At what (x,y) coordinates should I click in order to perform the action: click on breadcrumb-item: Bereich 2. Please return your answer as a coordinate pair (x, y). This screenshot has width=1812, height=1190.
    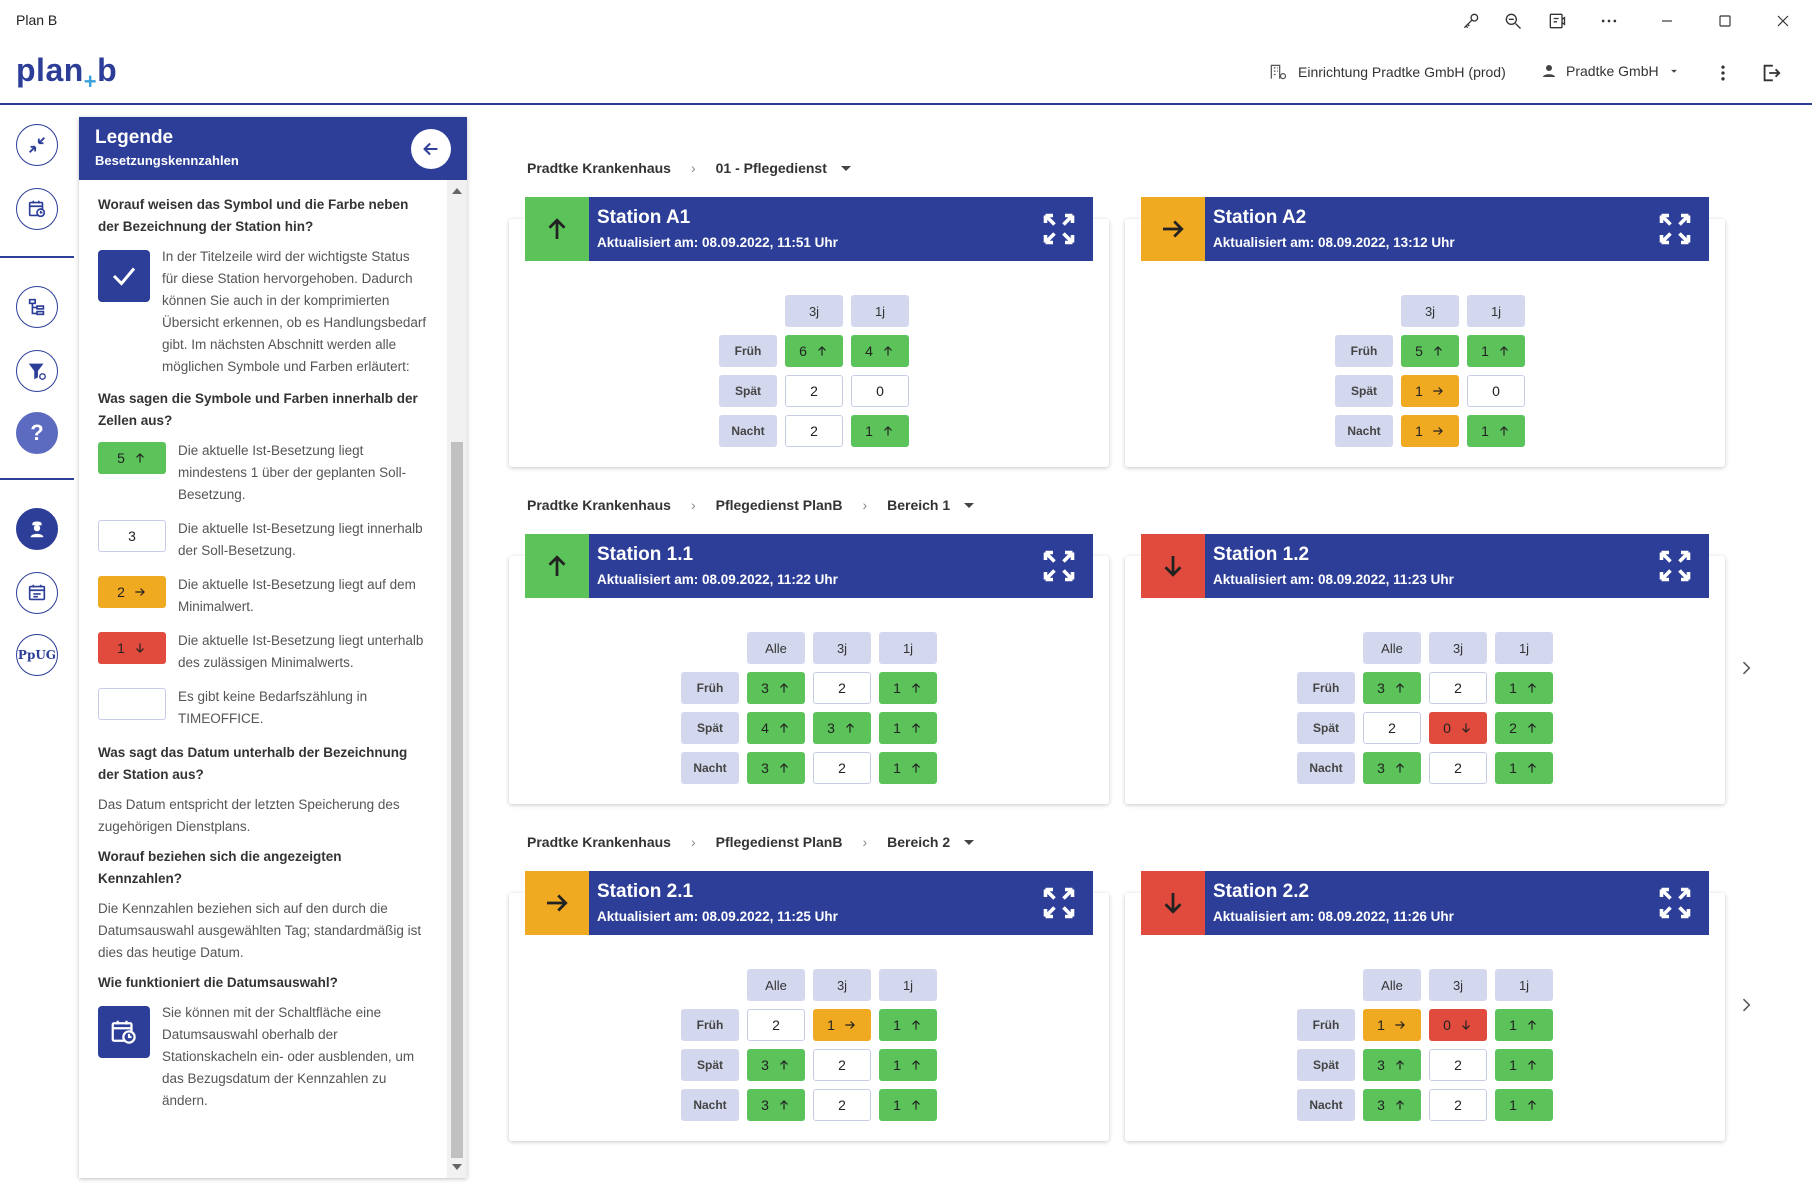
    Looking at the image, I should click on (919, 842).